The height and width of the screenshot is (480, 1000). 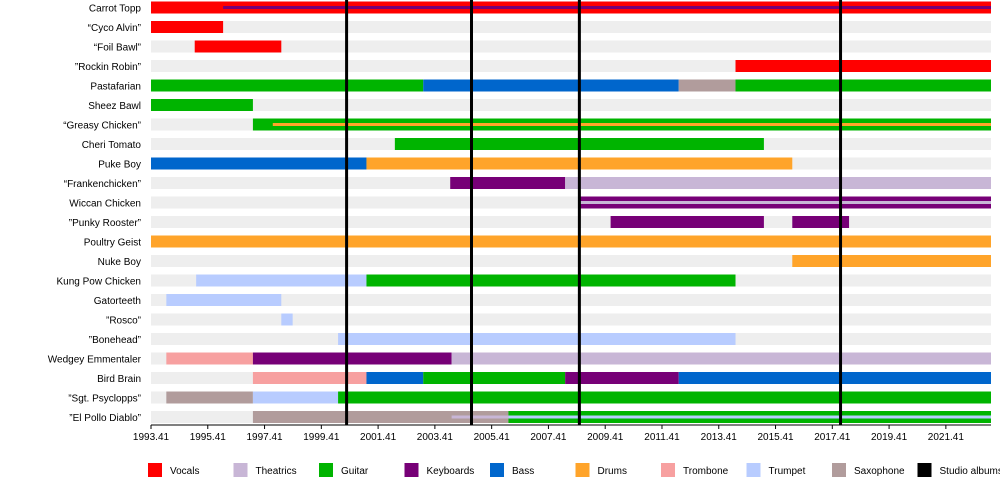 What do you see at coordinates (240, 470) in the screenshot?
I see `legend-swatch-theatrics` at bounding box center [240, 470].